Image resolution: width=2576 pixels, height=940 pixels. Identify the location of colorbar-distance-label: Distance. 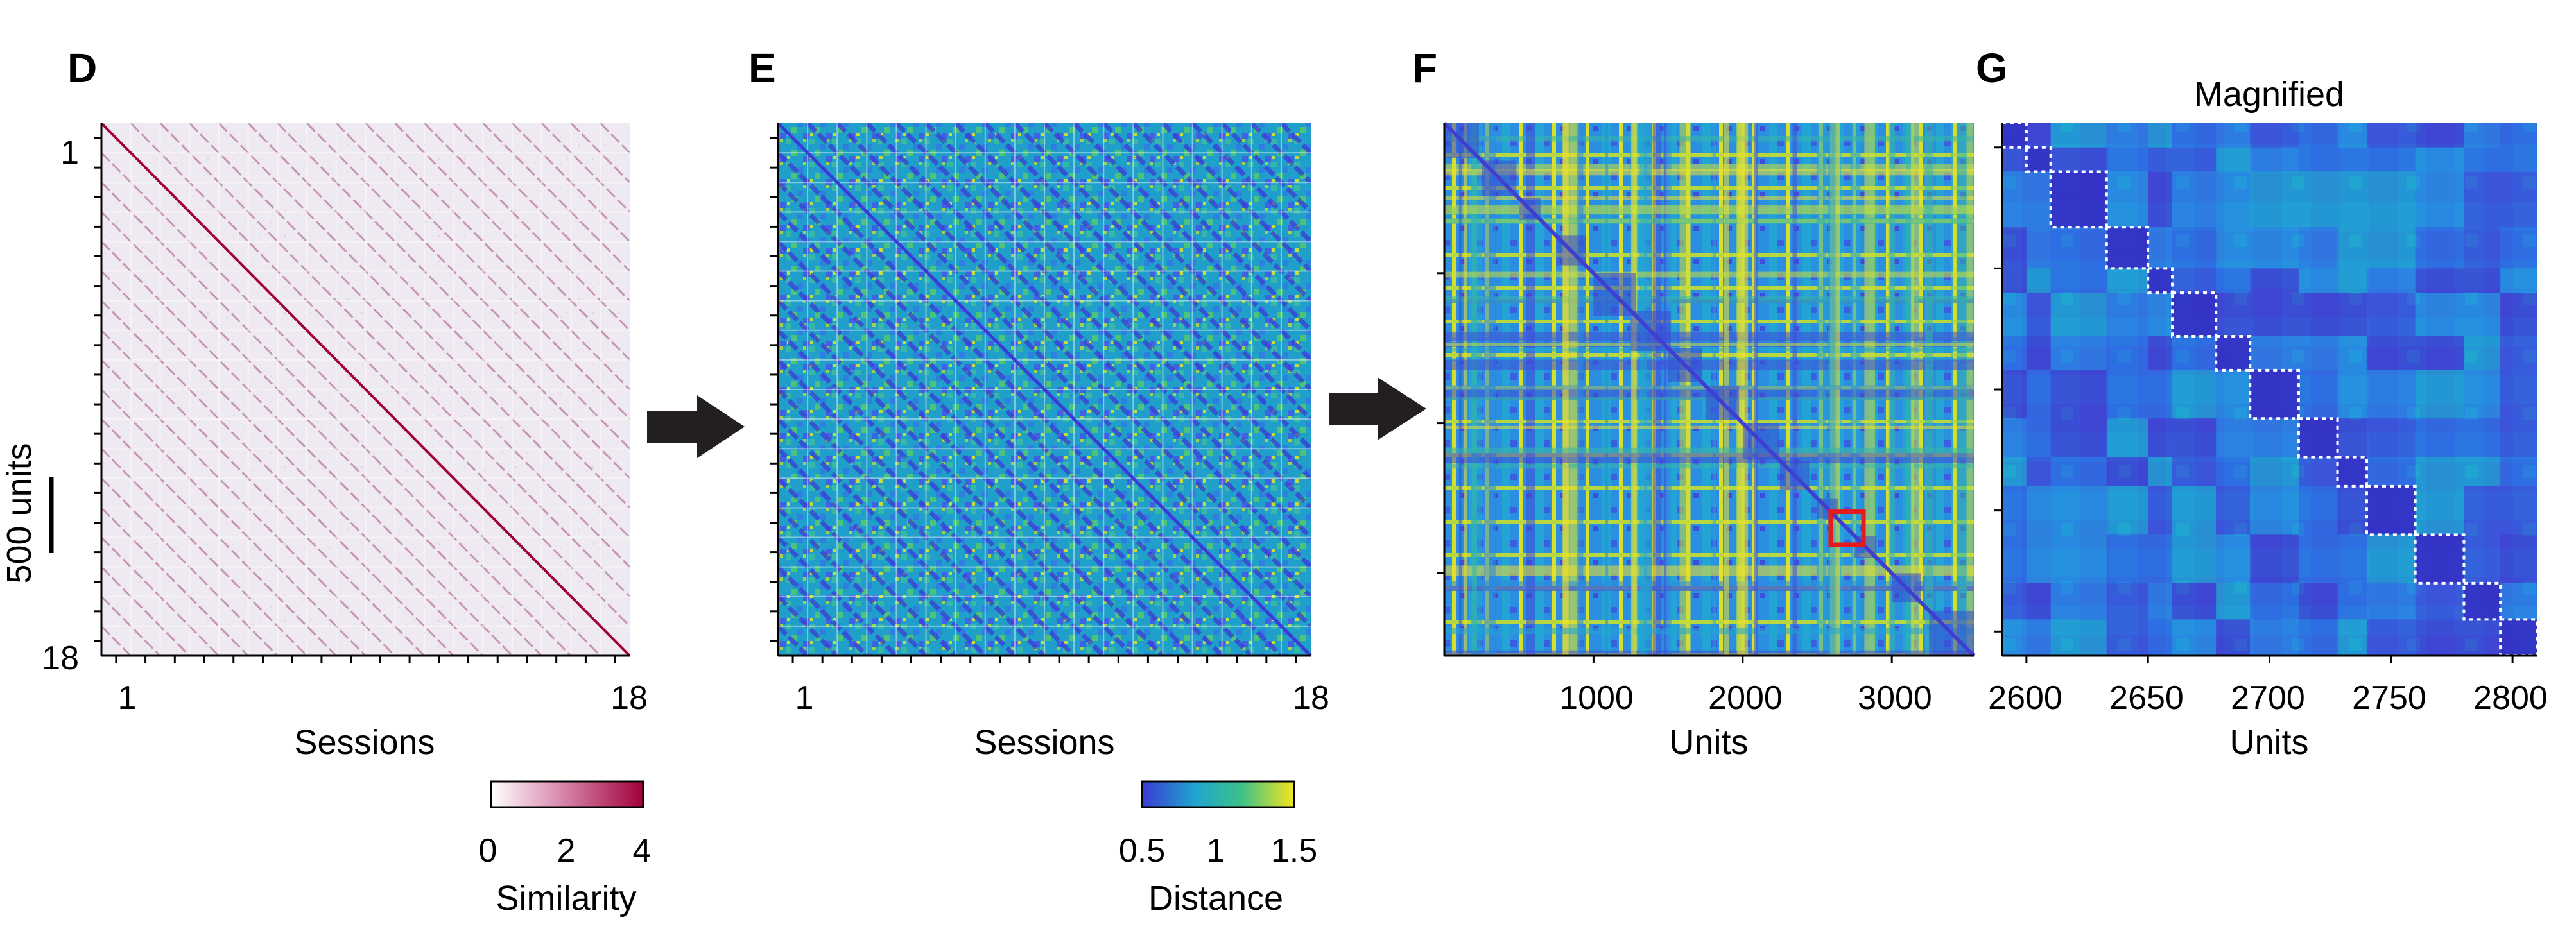
(1215, 899).